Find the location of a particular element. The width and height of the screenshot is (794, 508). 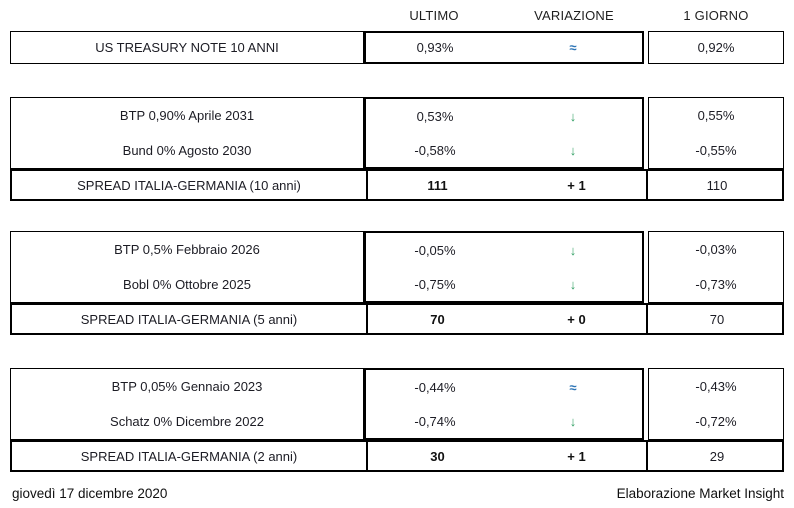

bond-label: Bund 0% Agosto 2030 is located at coordinates (187, 150).